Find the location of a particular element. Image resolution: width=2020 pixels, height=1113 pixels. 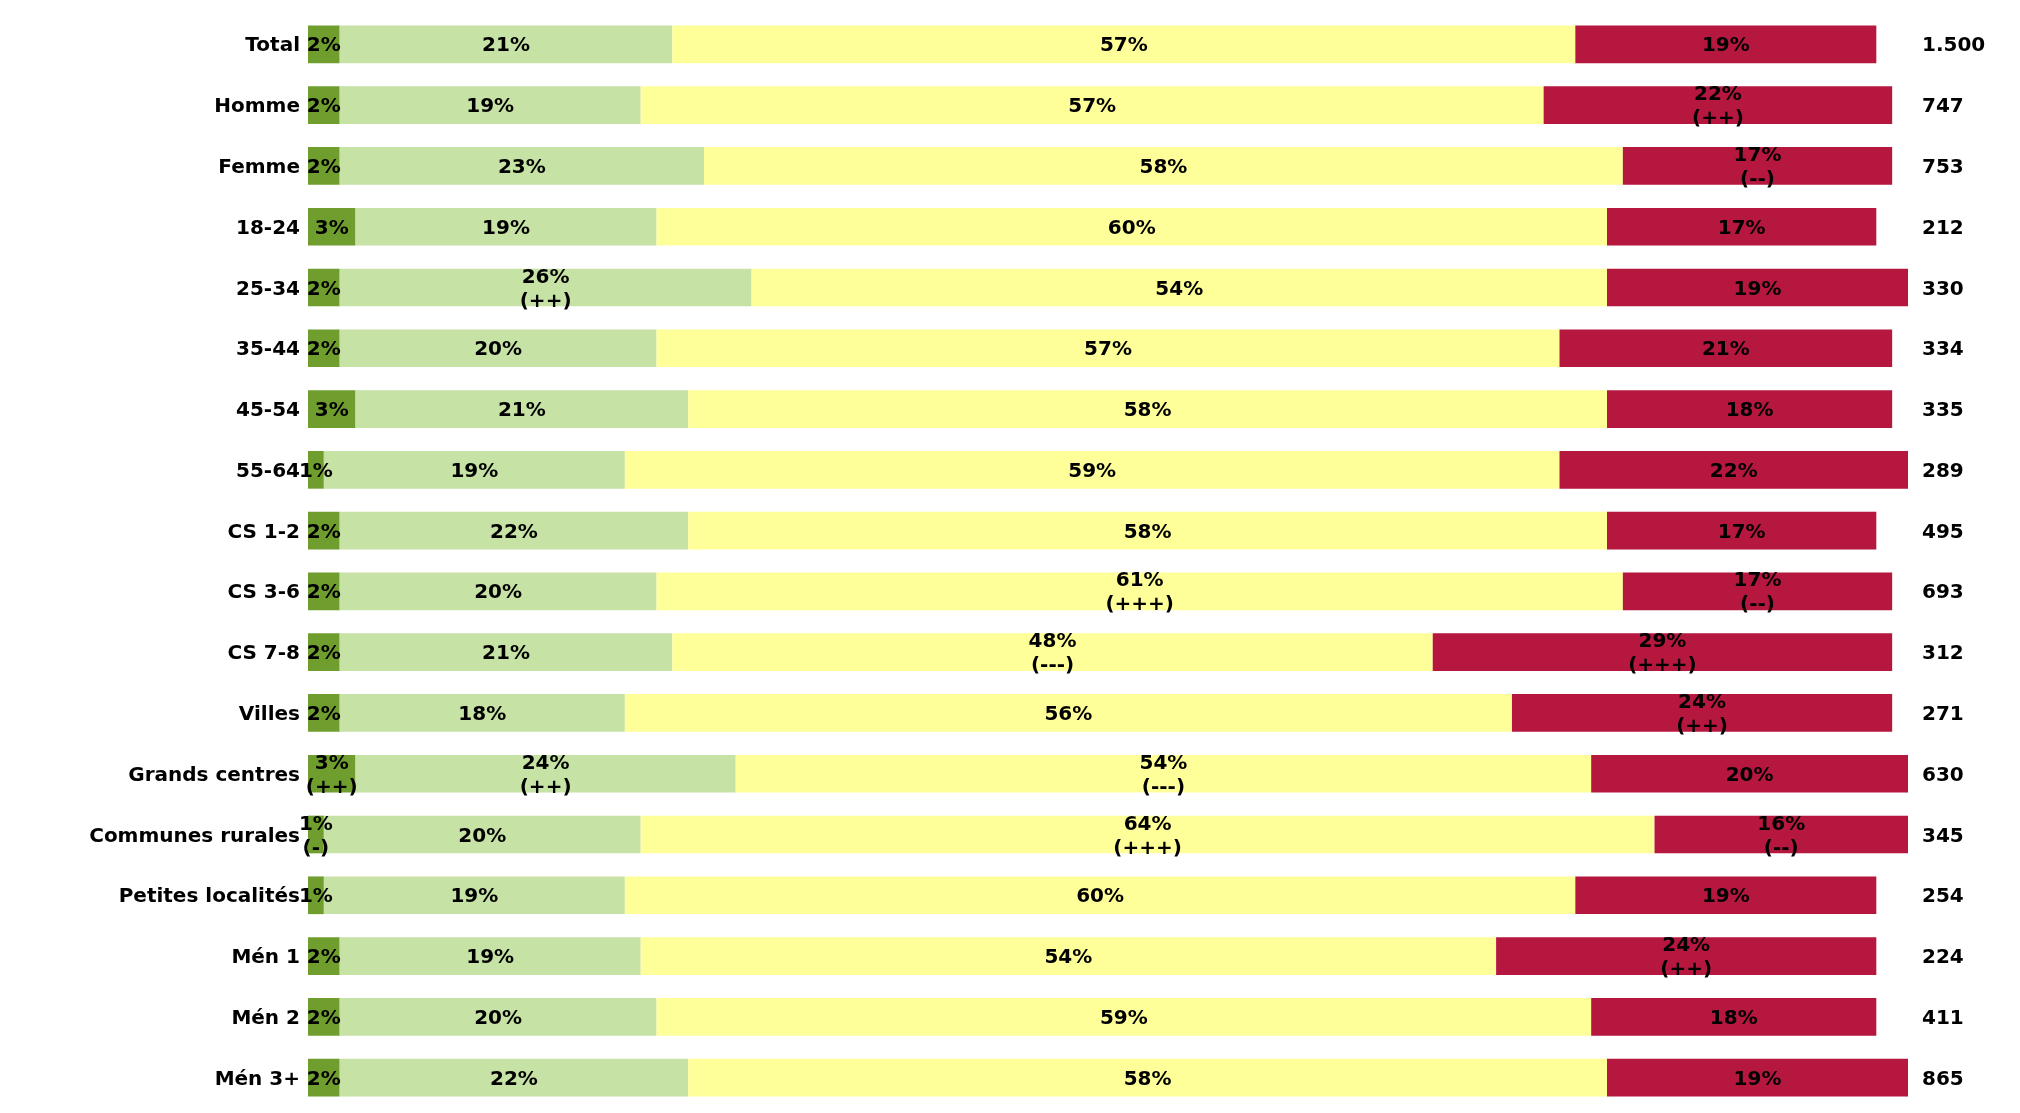

y-tick-label: 18-24 is located at coordinates (268, 226).